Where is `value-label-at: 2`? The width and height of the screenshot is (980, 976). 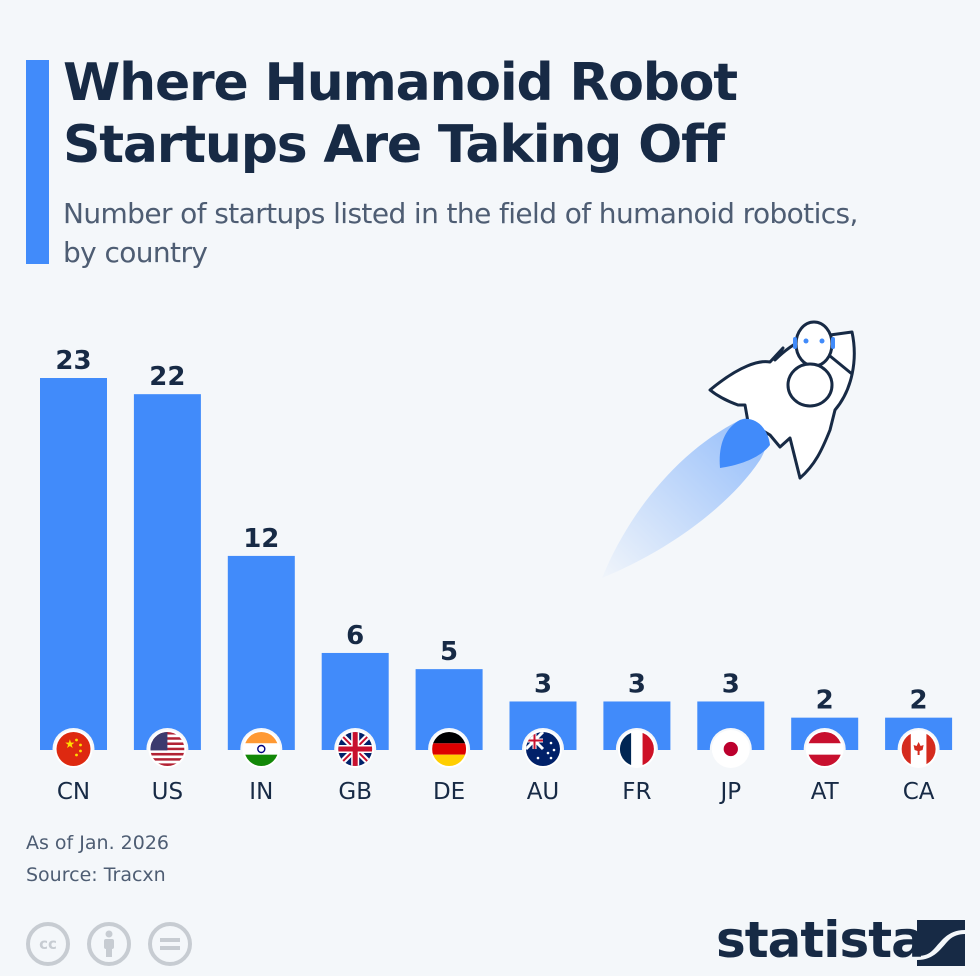 value-label-at: 2 is located at coordinates (825, 701).